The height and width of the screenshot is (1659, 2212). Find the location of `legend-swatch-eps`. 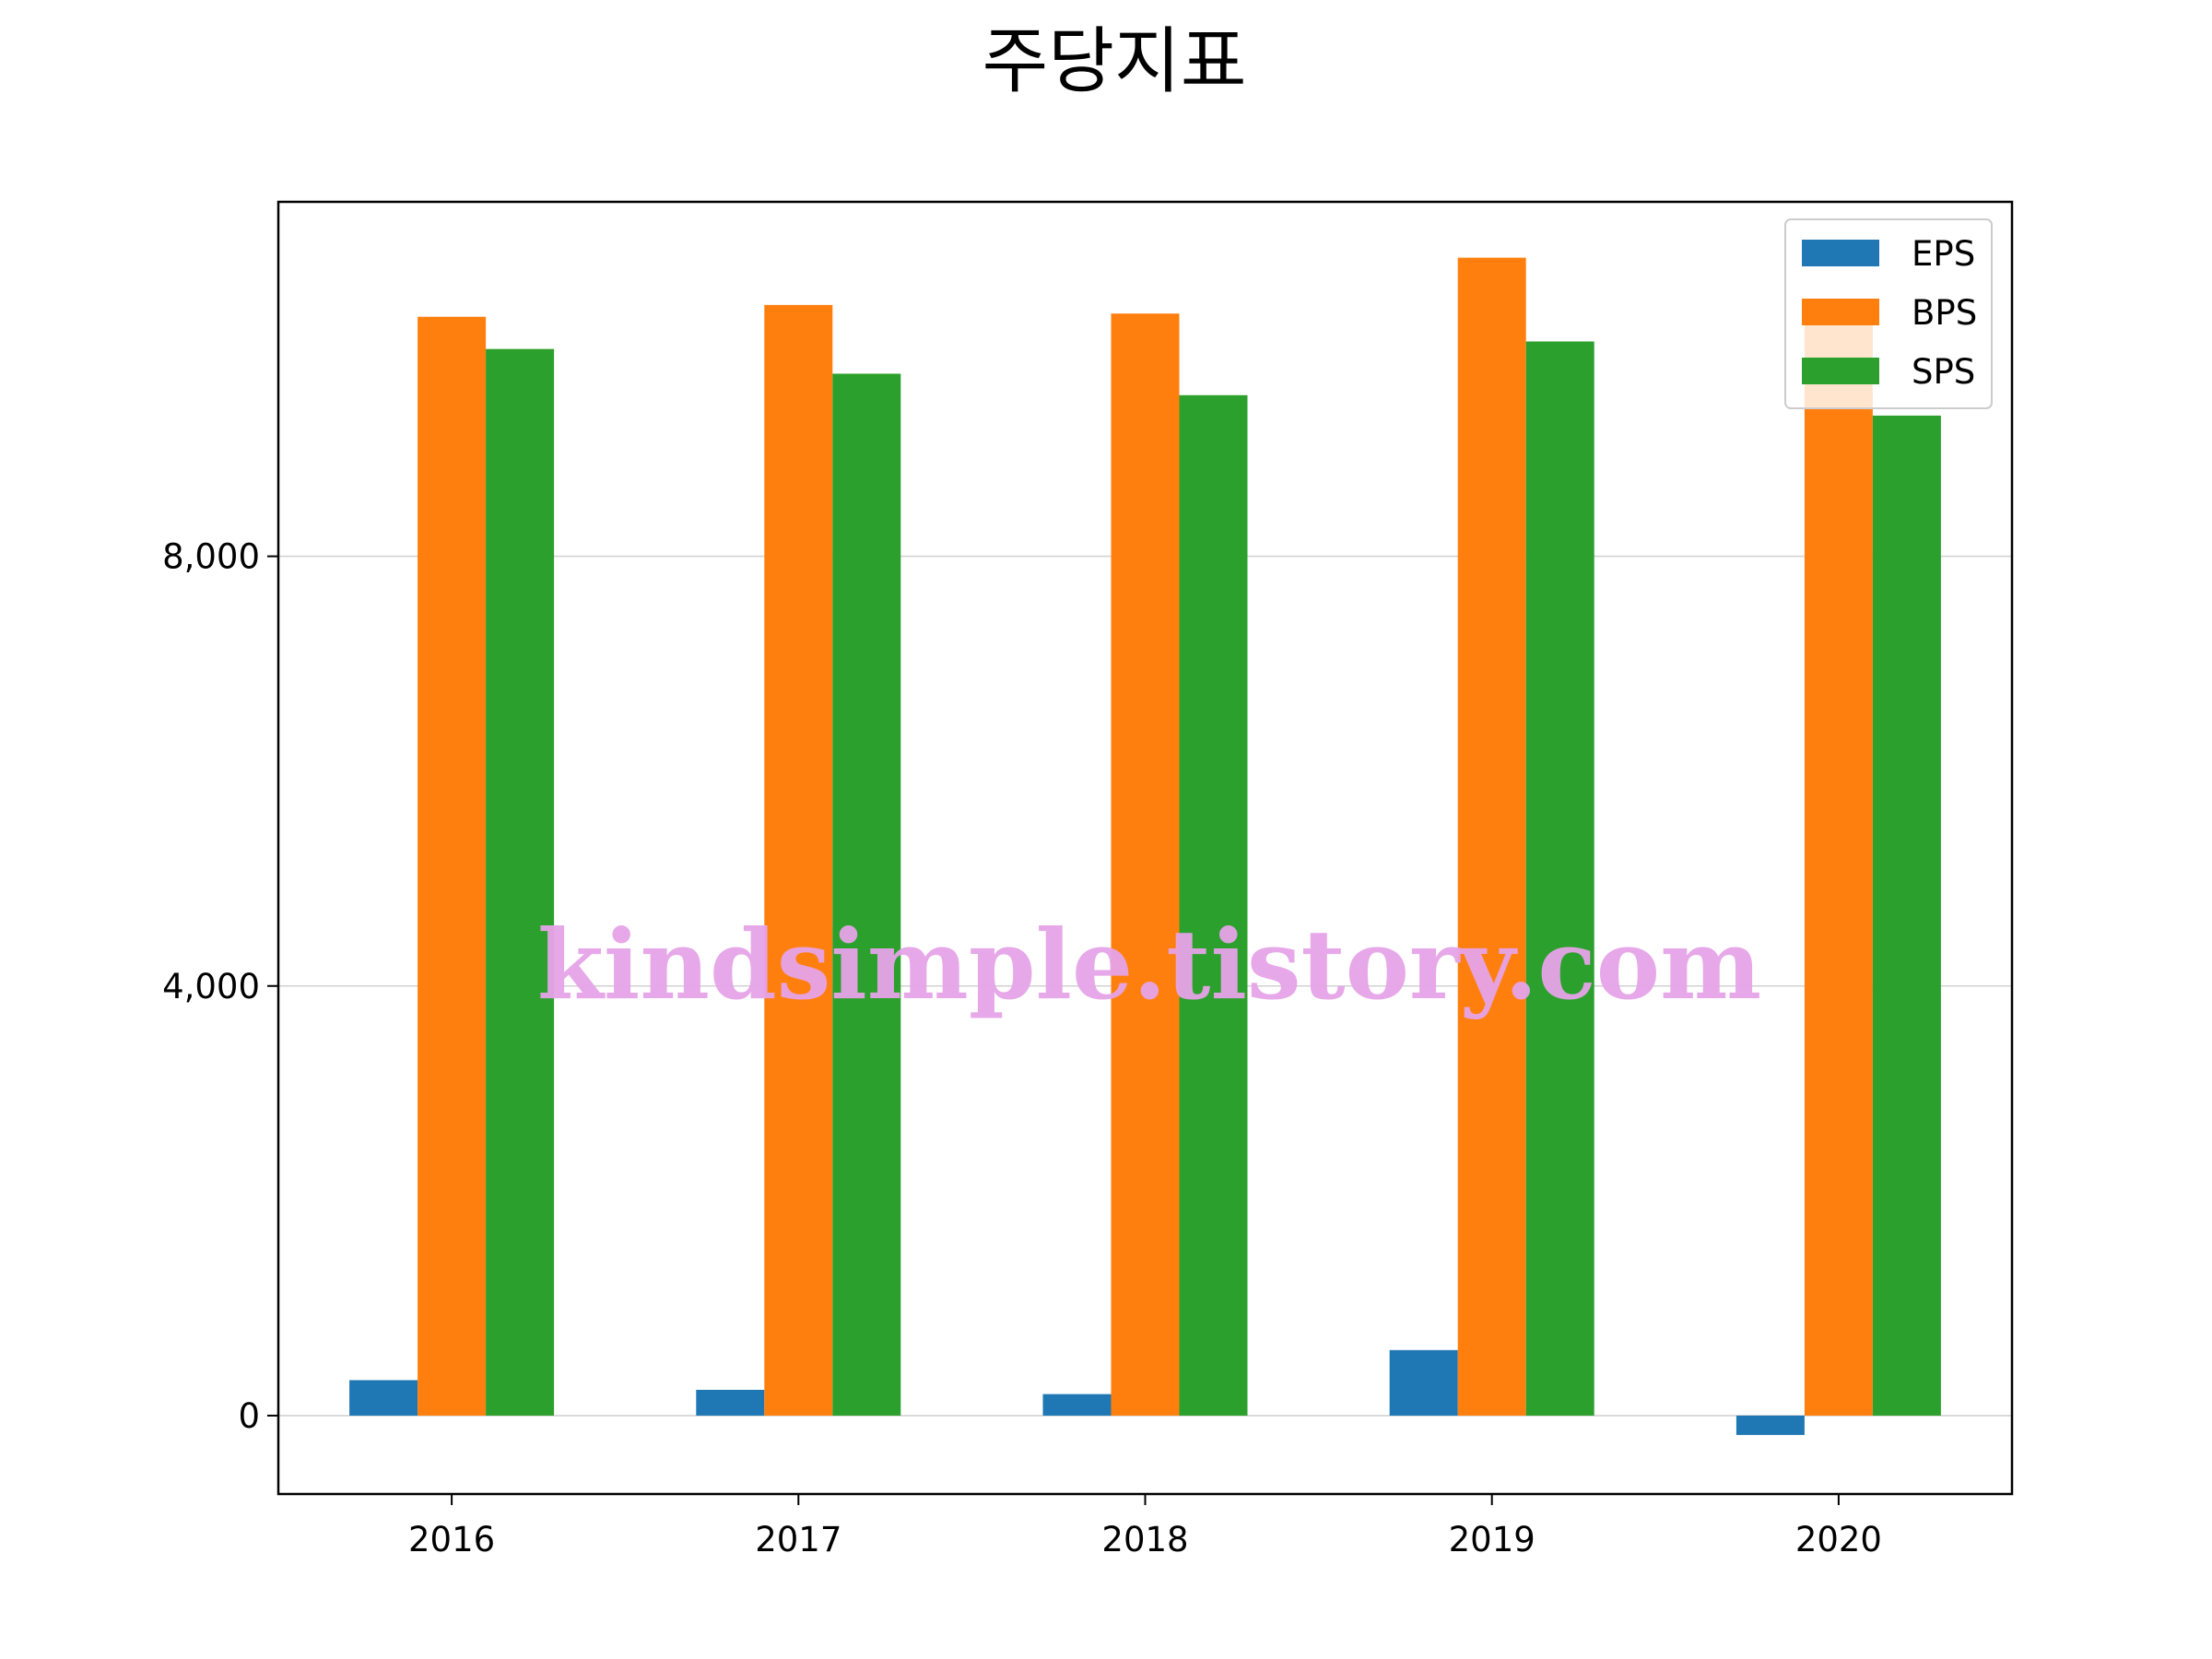

legend-swatch-eps is located at coordinates (1840, 253).